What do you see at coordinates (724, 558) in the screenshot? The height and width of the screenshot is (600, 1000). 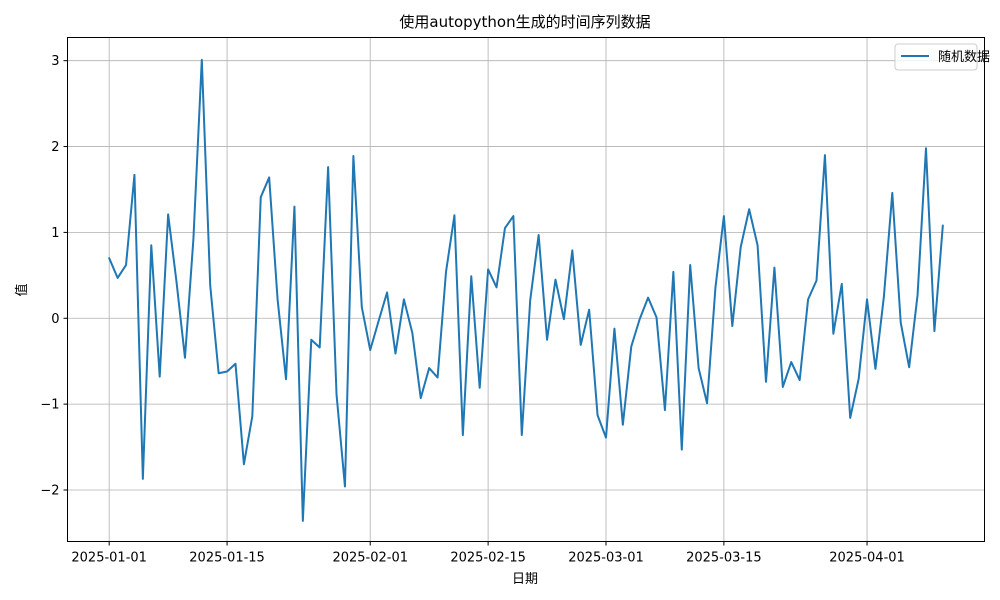 I see `x-tick-label: 2025-03-15` at bounding box center [724, 558].